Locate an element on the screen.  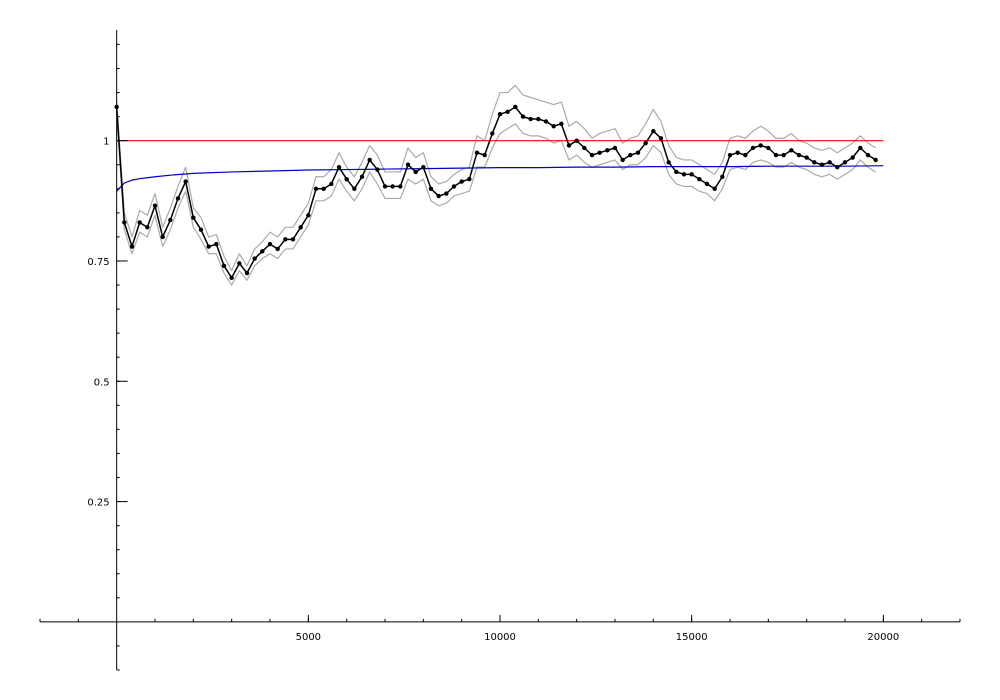
y-tick-label: 1 is located at coordinates (106, 142).